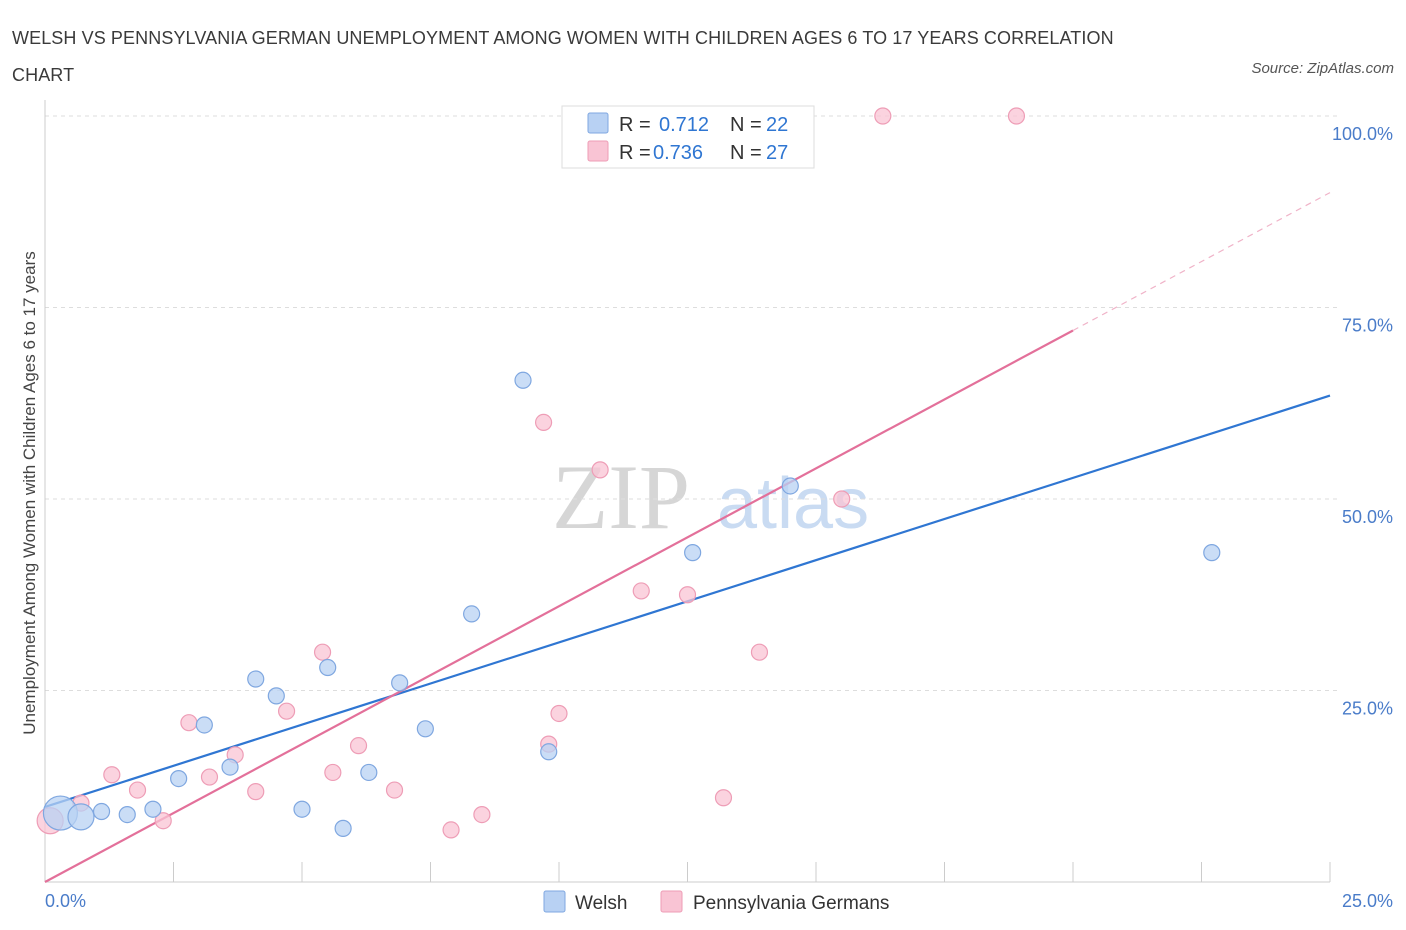  Describe the element at coordinates (671, 901) in the screenshot. I see `bottom-legend-swatch-pg` at that location.